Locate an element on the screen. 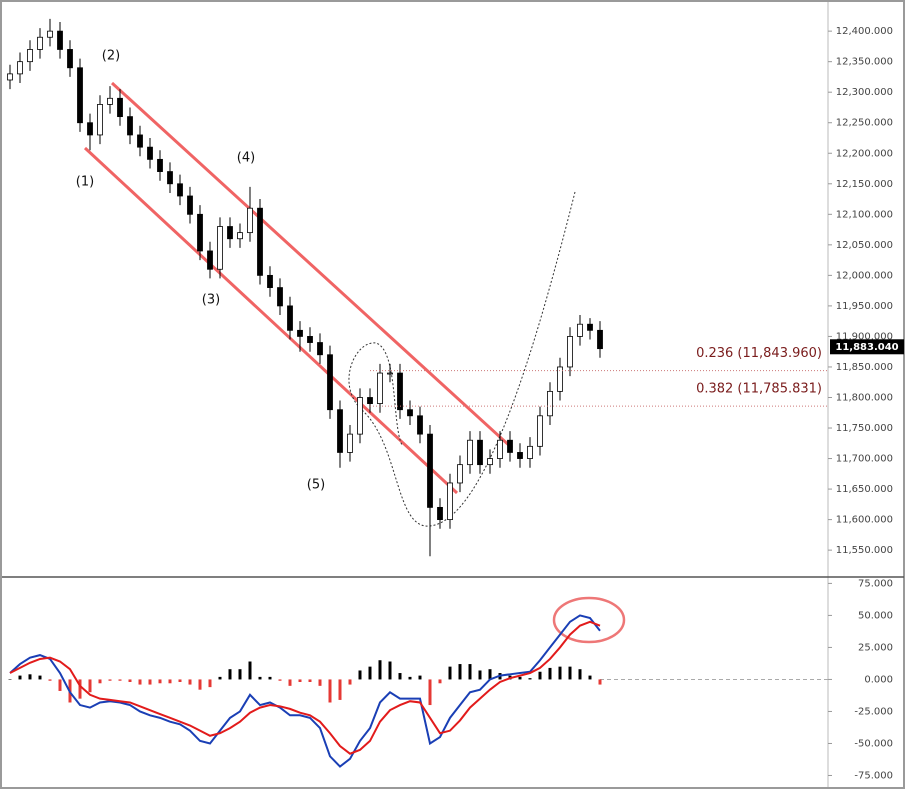 The image size is (906, 790). y-tick-label: 11,900.000 is located at coordinates (864, 336).